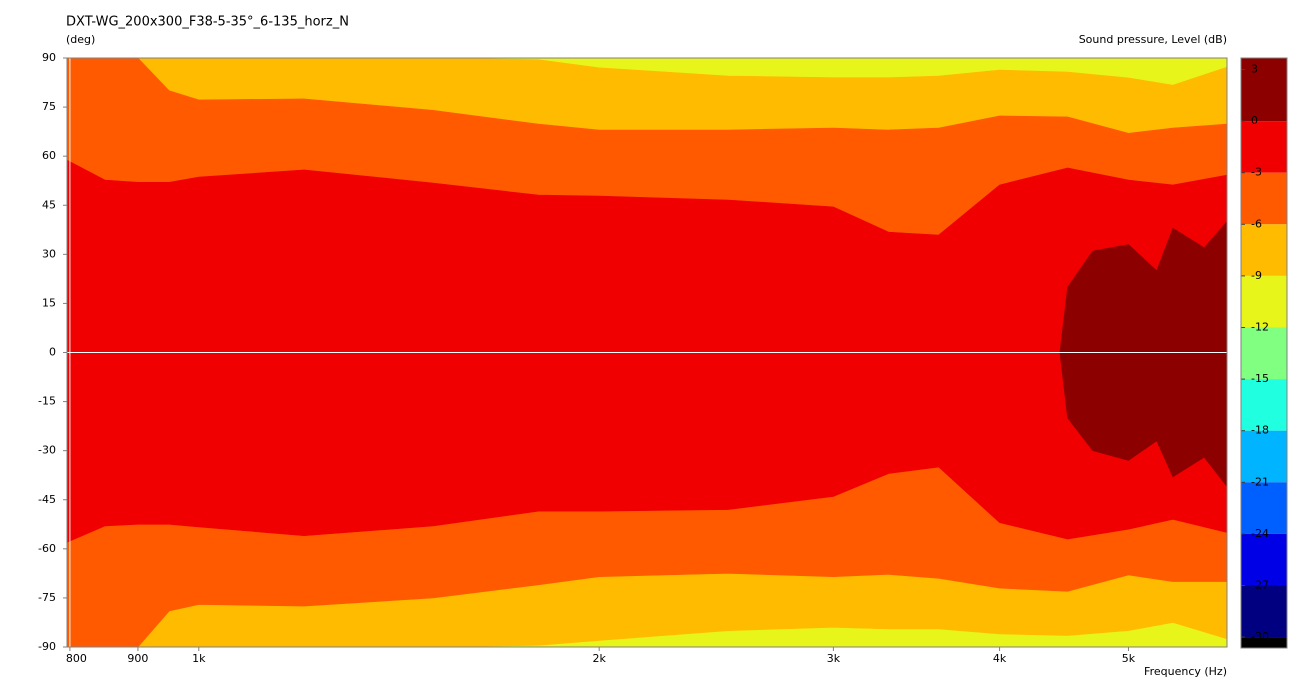 The width and height of the screenshot is (1300, 684). What do you see at coordinates (834, 658) in the screenshot?
I see `x-tick-label: 3k` at bounding box center [834, 658].